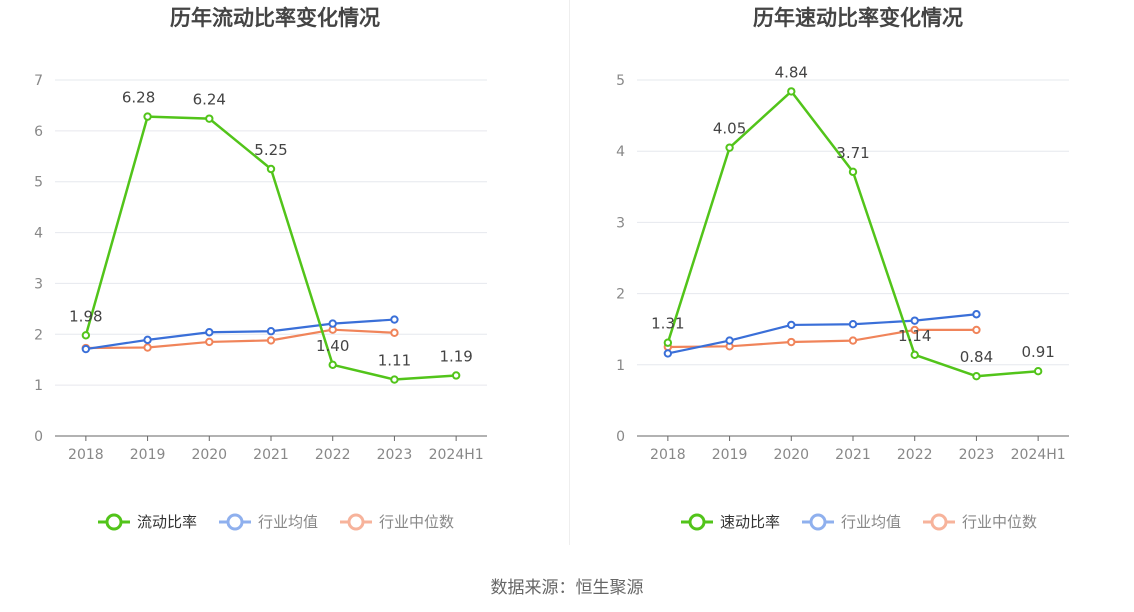  Describe the element at coordinates (394, 361) in the screenshot. I see `data-label: 1.11` at that location.